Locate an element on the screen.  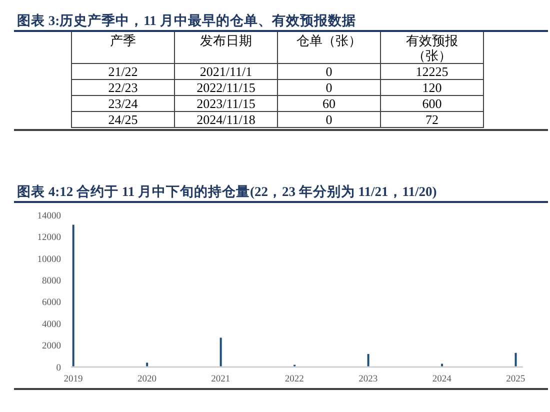
text: 图表 3:历史产季中，11 月中最早的仓单、有效预报数据 is located at coordinates (186, 21).